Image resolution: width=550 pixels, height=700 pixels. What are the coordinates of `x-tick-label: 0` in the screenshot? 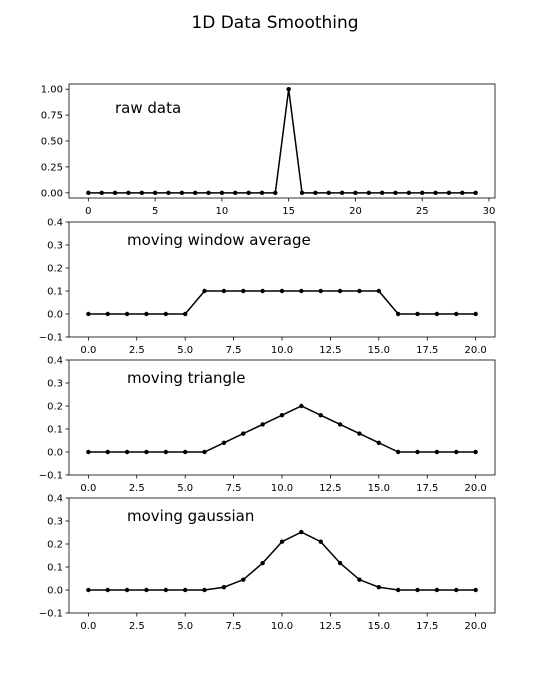 It's located at (88, 211).